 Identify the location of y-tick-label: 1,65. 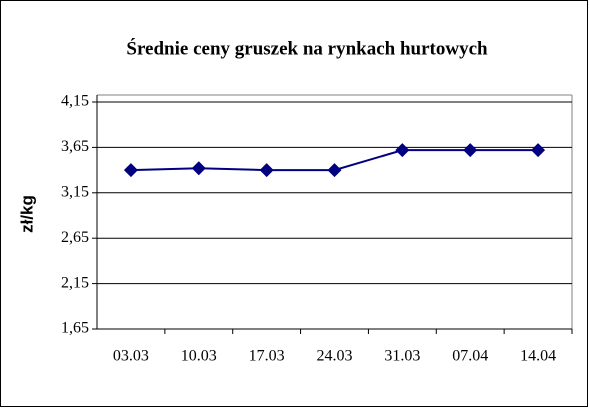
(75, 328).